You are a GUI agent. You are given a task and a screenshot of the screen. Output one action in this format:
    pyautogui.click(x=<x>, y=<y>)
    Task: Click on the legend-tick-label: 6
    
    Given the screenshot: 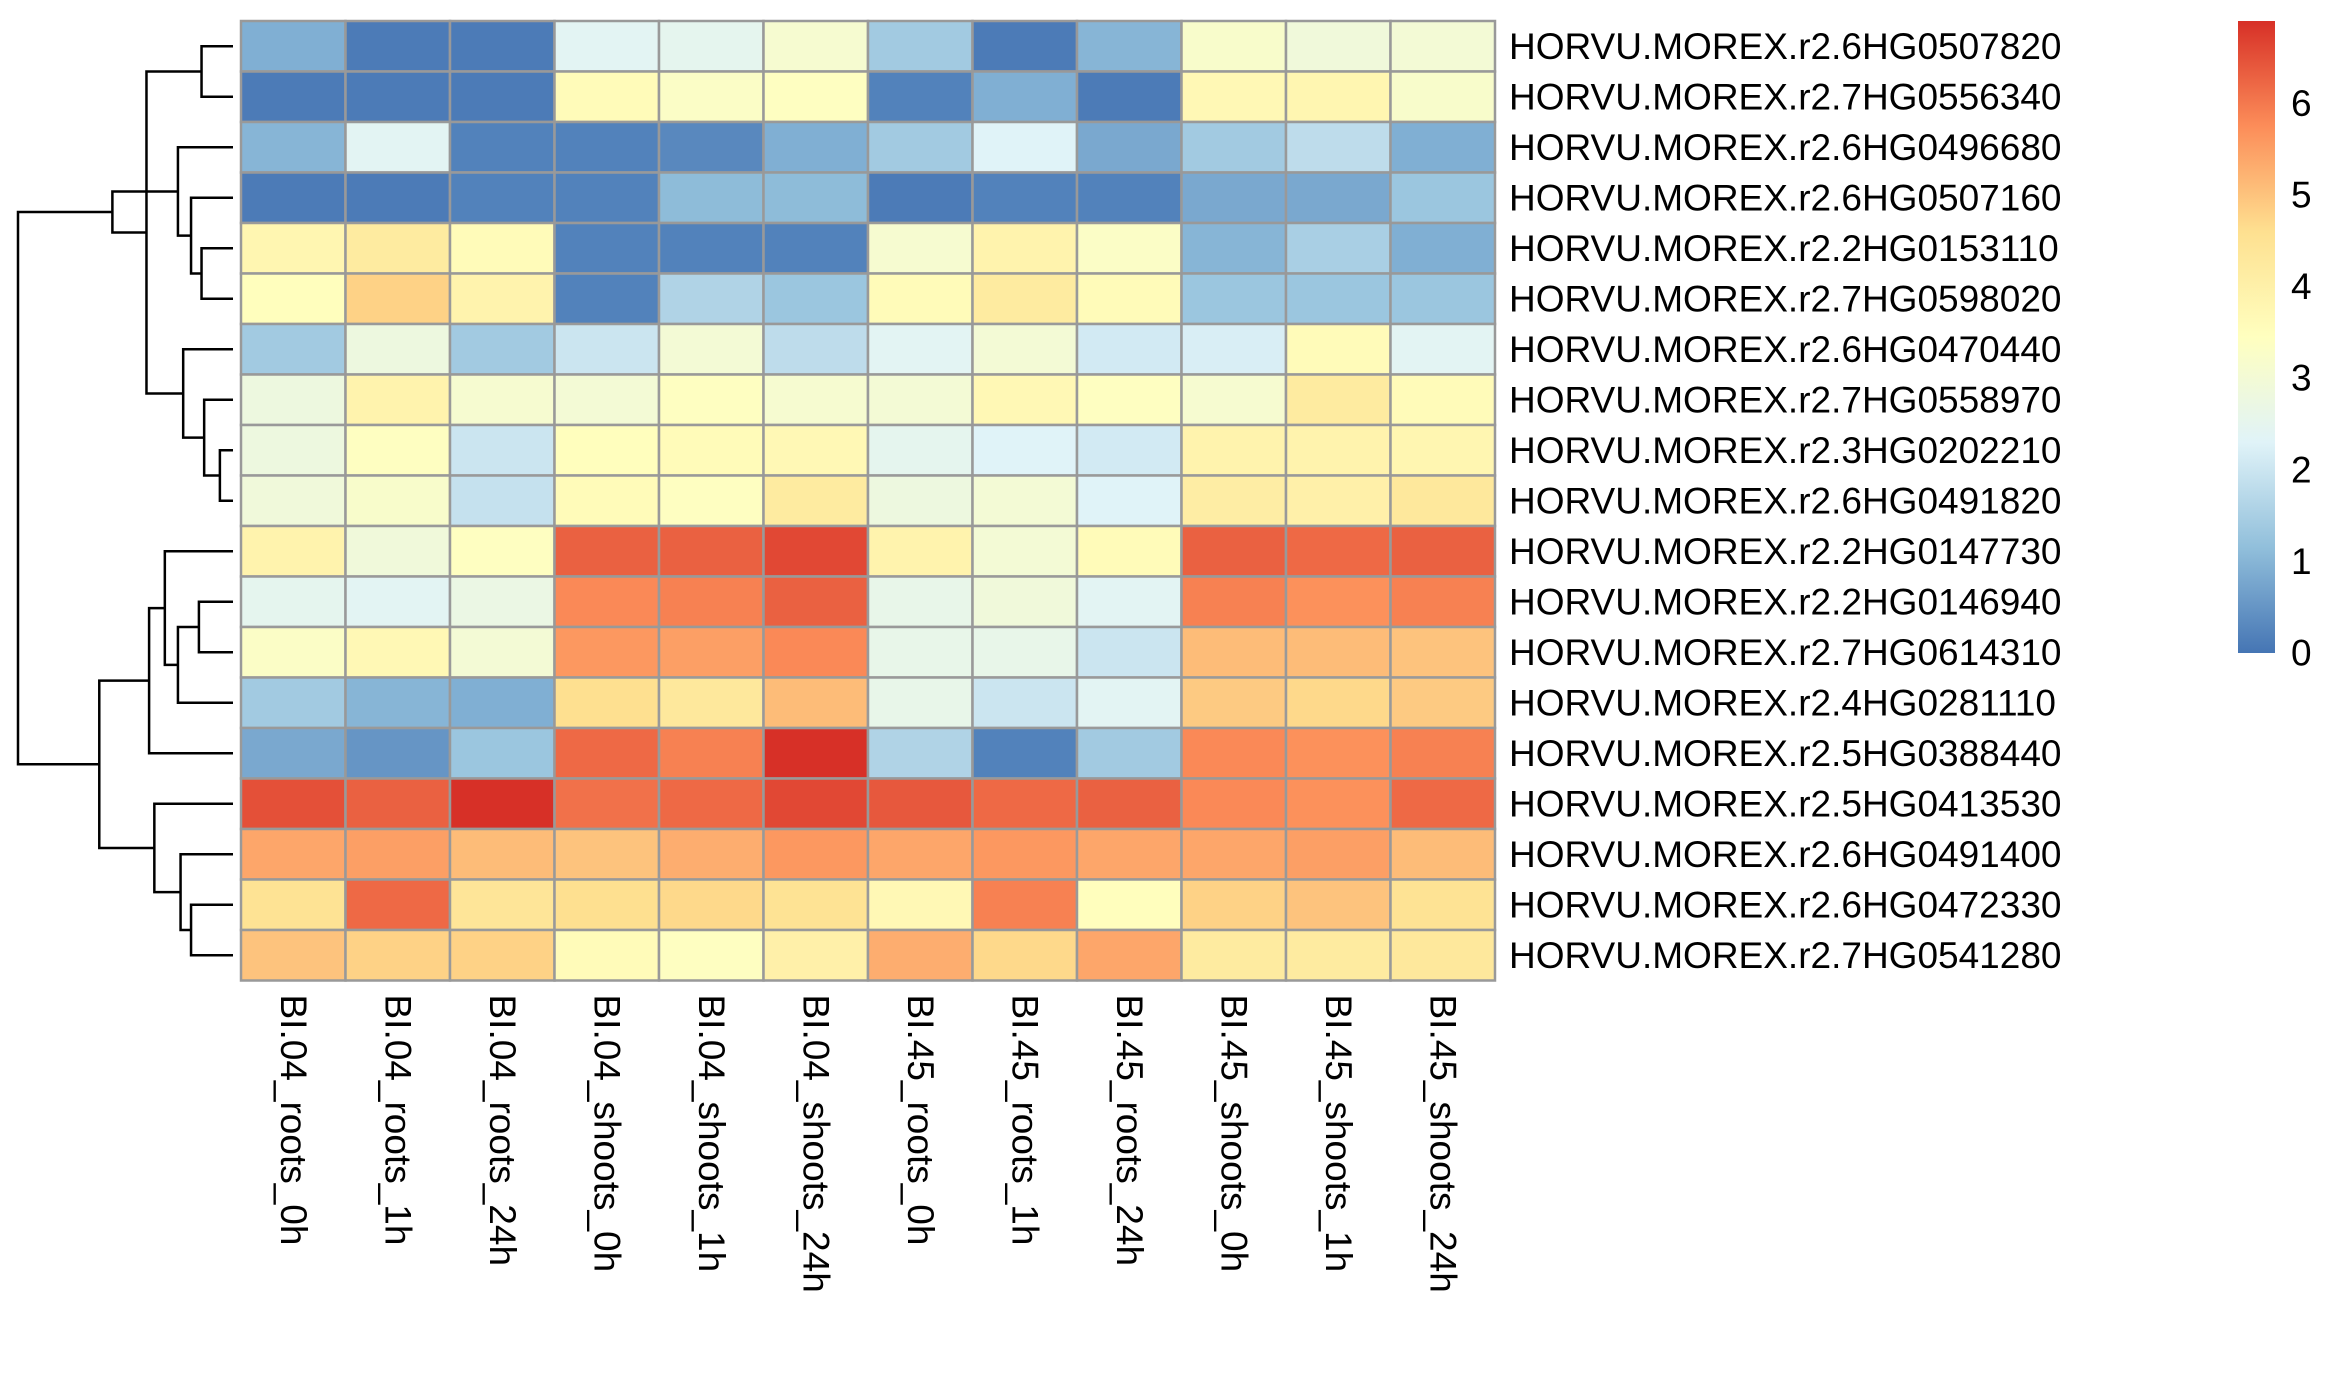 What is the action you would take?
    pyautogui.click(x=2301, y=103)
    